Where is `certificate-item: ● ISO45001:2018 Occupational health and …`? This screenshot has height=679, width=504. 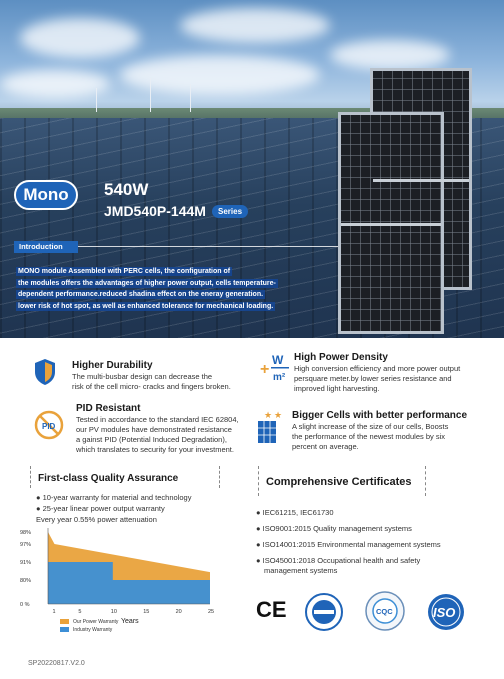
certificate-item: ● ISO45001:2018 Occupational health and … is located at coordinates (338, 560).